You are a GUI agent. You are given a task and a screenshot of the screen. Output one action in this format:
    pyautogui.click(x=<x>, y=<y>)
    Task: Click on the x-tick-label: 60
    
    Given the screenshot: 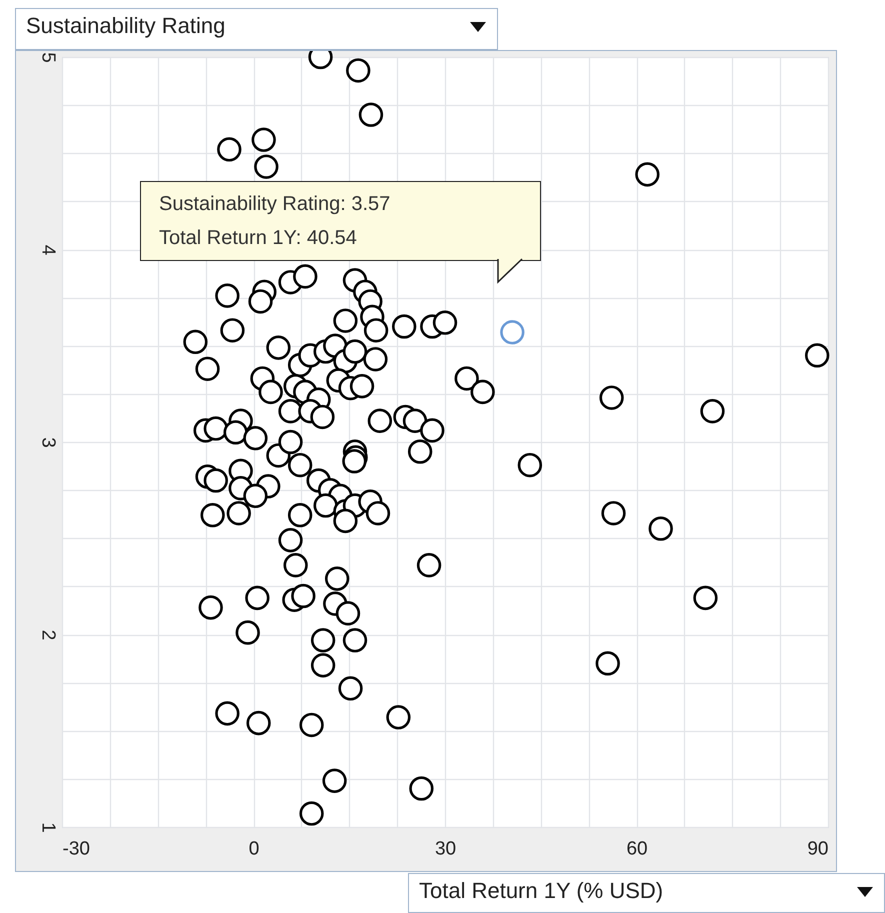 What is the action you would take?
    pyautogui.click(x=637, y=849)
    